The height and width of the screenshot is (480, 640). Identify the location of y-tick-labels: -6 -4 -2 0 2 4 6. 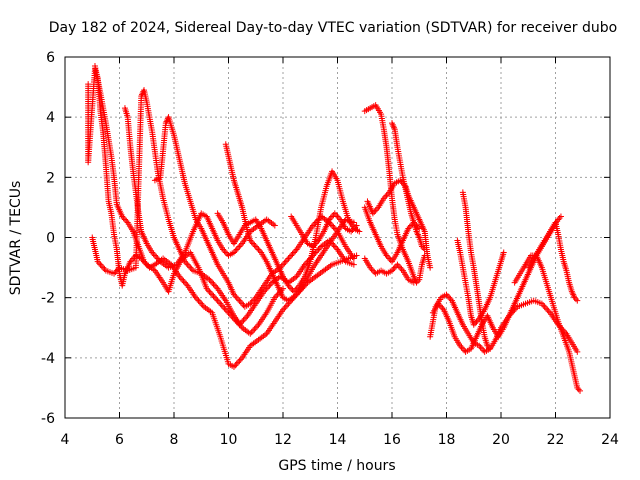
(48, 238).